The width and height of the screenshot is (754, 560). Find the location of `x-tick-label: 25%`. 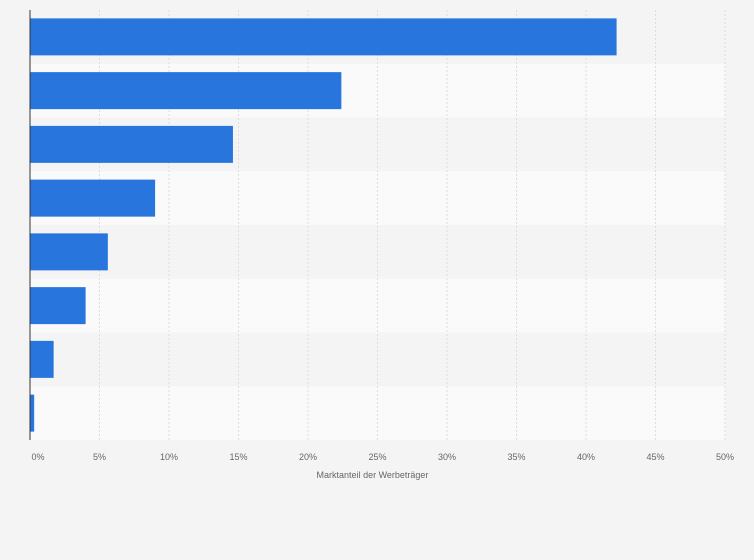

x-tick-label: 25% is located at coordinates (377, 457).